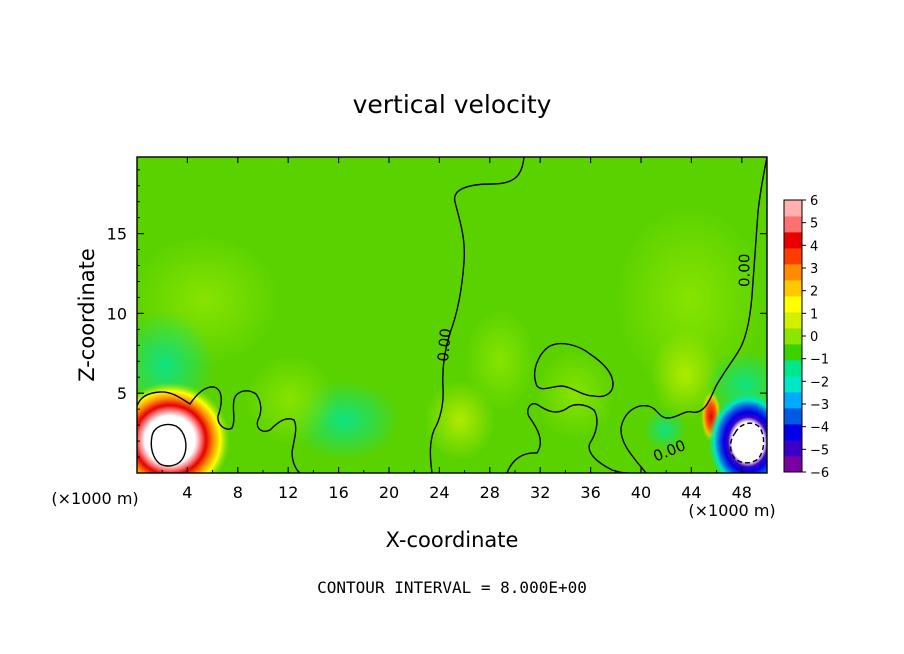  What do you see at coordinates (819, 473) in the screenshot?
I see `colorbar-tick-label: −6` at bounding box center [819, 473].